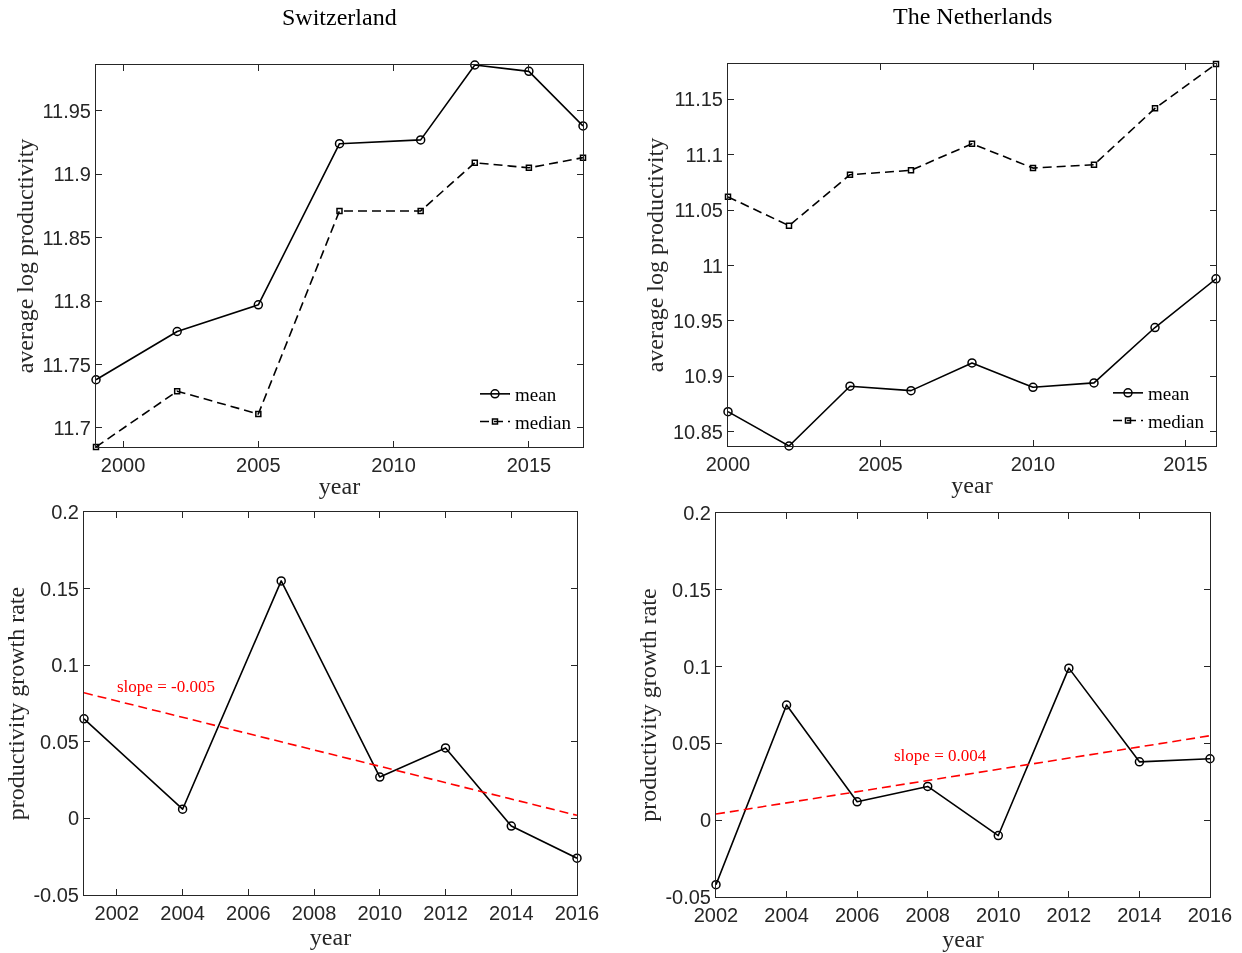 This screenshot has height=953, width=1242. Describe the element at coordinates (72, 427) in the screenshot. I see `y-tick-label: 11.7` at that location.